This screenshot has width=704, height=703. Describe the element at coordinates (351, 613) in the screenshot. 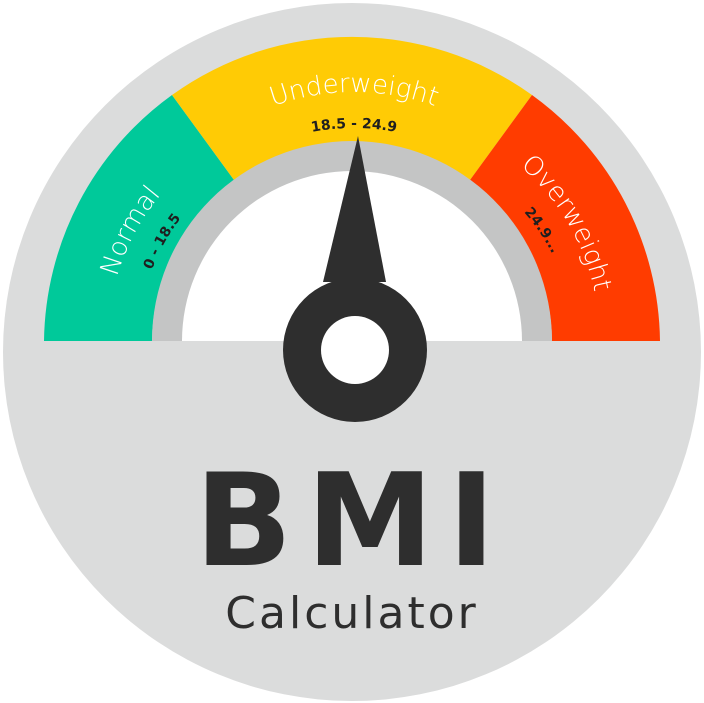

I see `calculator-subtitle: Calculator` at that location.